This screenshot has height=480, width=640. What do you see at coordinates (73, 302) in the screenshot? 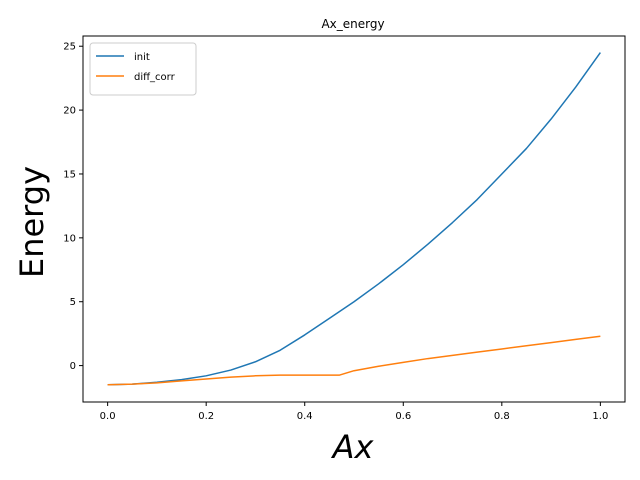
I see `y-tick-label: 5` at bounding box center [73, 302].